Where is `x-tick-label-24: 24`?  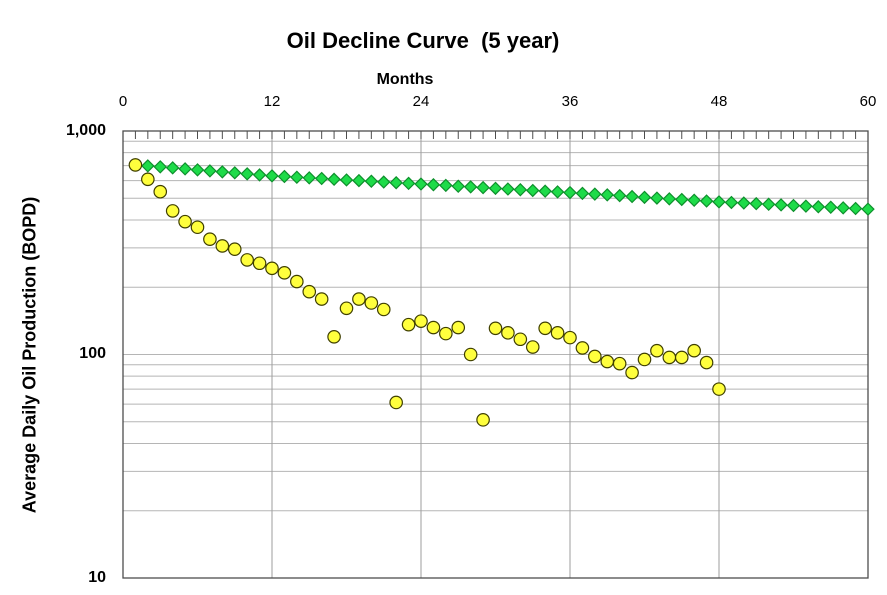
x-tick-label-24: 24 is located at coordinates (421, 101).